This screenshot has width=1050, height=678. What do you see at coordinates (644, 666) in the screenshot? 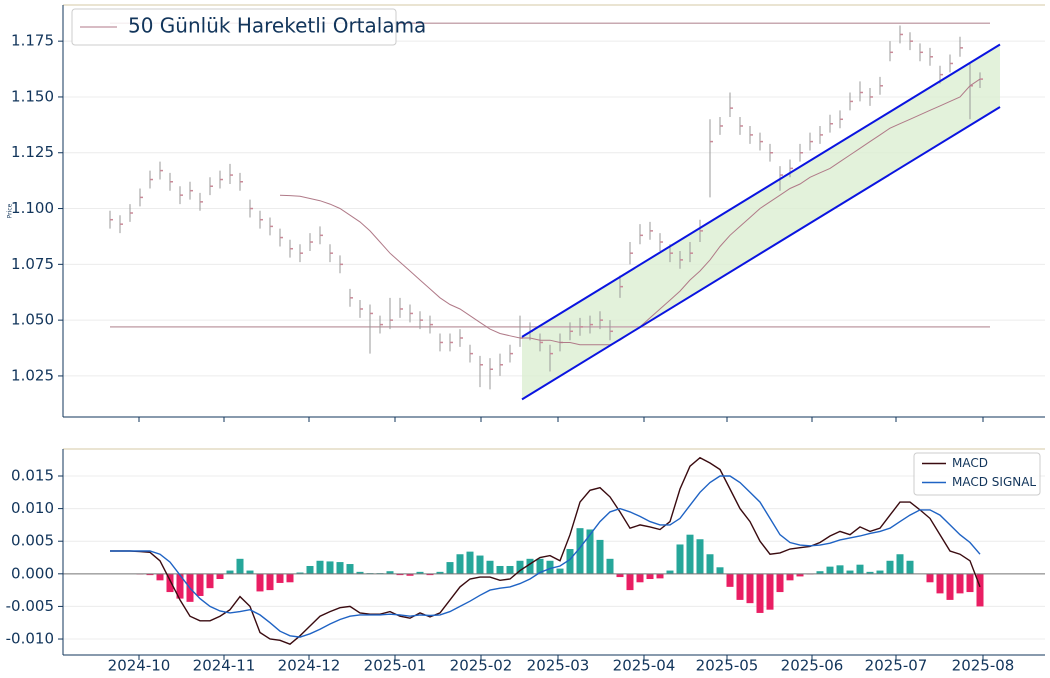
I see `x-tick-label: 2025-04` at bounding box center [644, 666].